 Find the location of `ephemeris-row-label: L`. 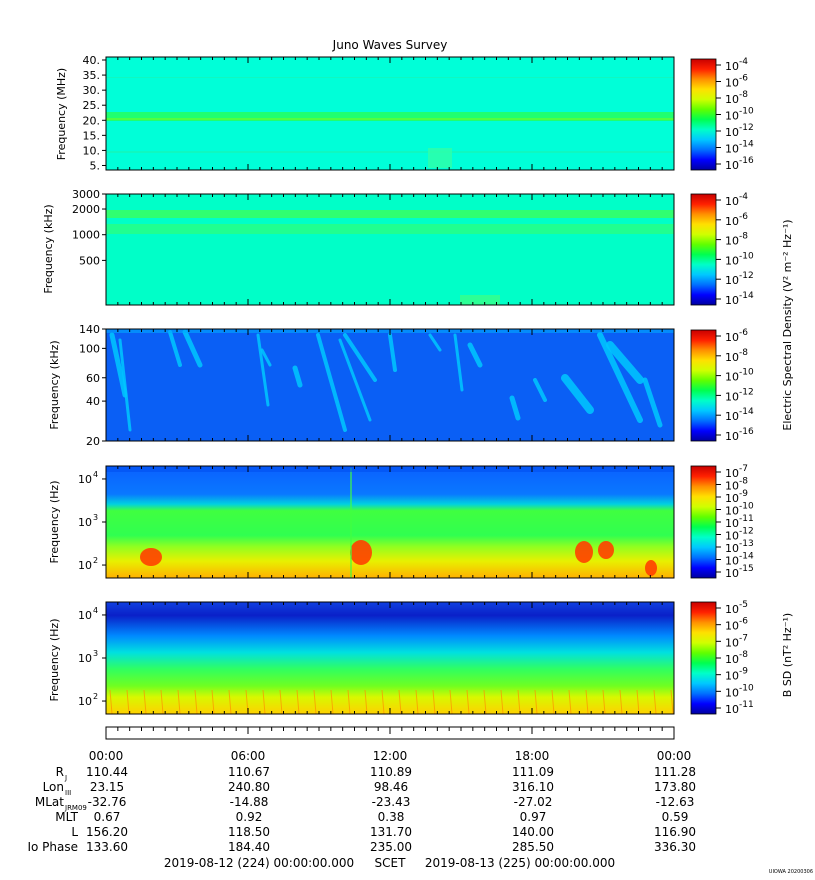

ephemeris-row-label: L is located at coordinates (74, 832).